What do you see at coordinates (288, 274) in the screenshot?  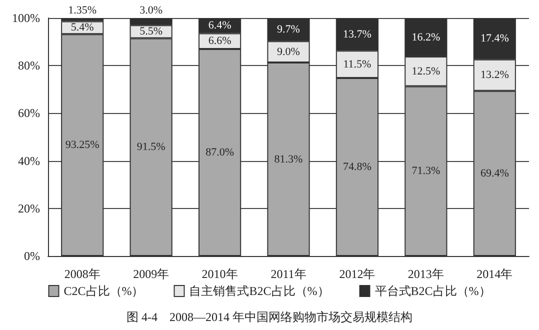 I see `x-tick-label: 2011年` at bounding box center [288, 274].